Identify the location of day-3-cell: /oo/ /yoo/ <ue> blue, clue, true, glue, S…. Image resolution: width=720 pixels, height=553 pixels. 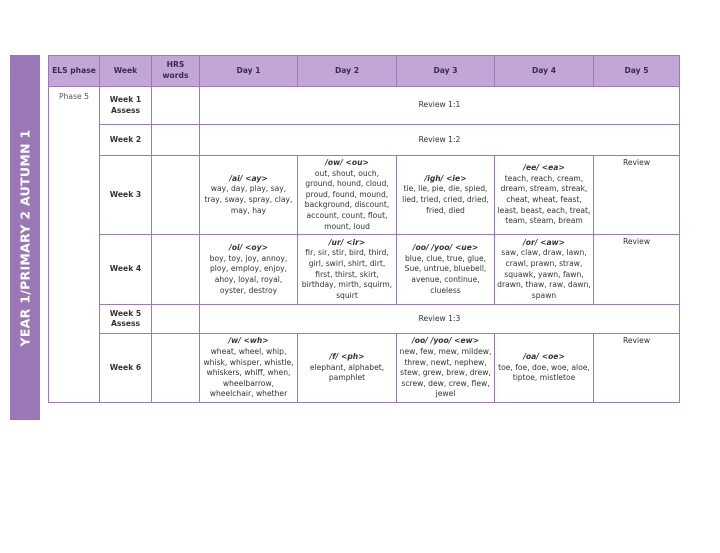
(445, 270).